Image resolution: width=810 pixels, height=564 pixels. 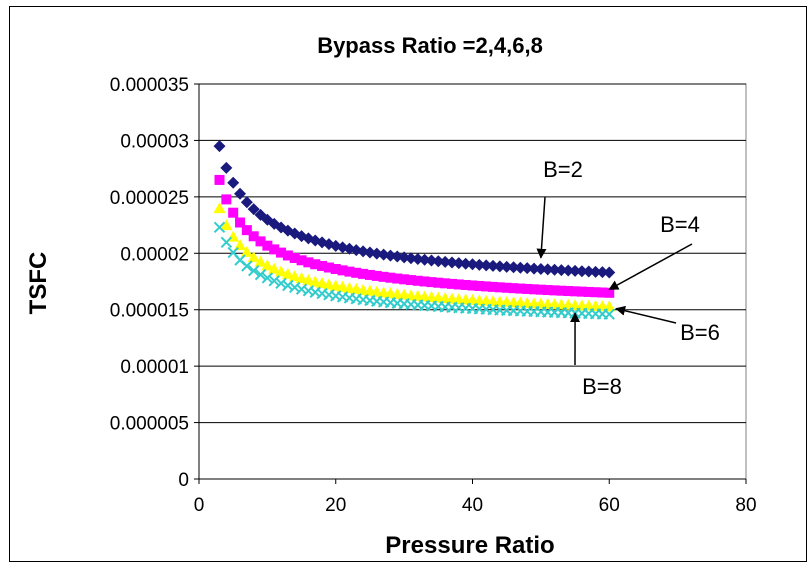 What do you see at coordinates (469, 545) in the screenshot?
I see `x-axis-title: Pressure Ratio` at bounding box center [469, 545].